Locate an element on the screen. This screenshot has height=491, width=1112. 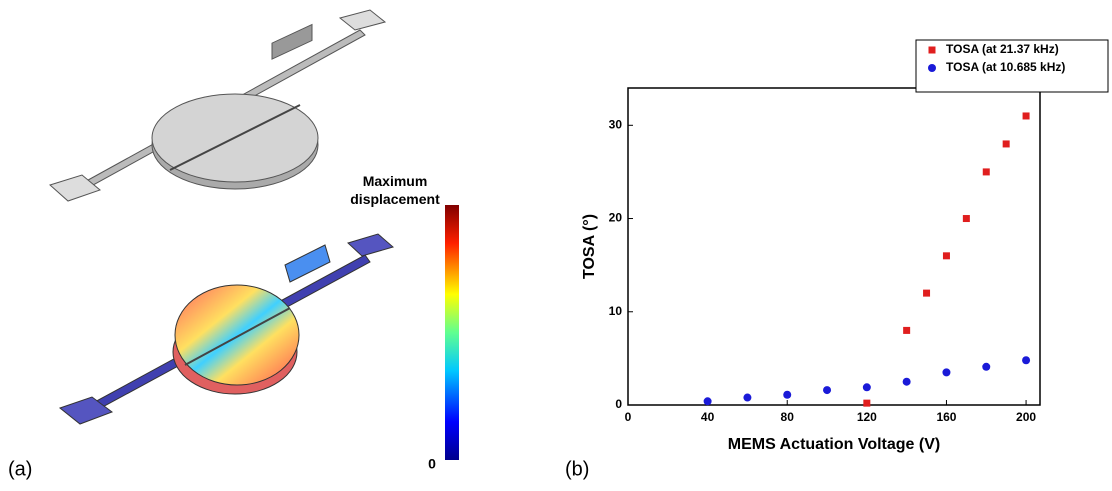
device-undeformed is located at coordinates (218, 105).